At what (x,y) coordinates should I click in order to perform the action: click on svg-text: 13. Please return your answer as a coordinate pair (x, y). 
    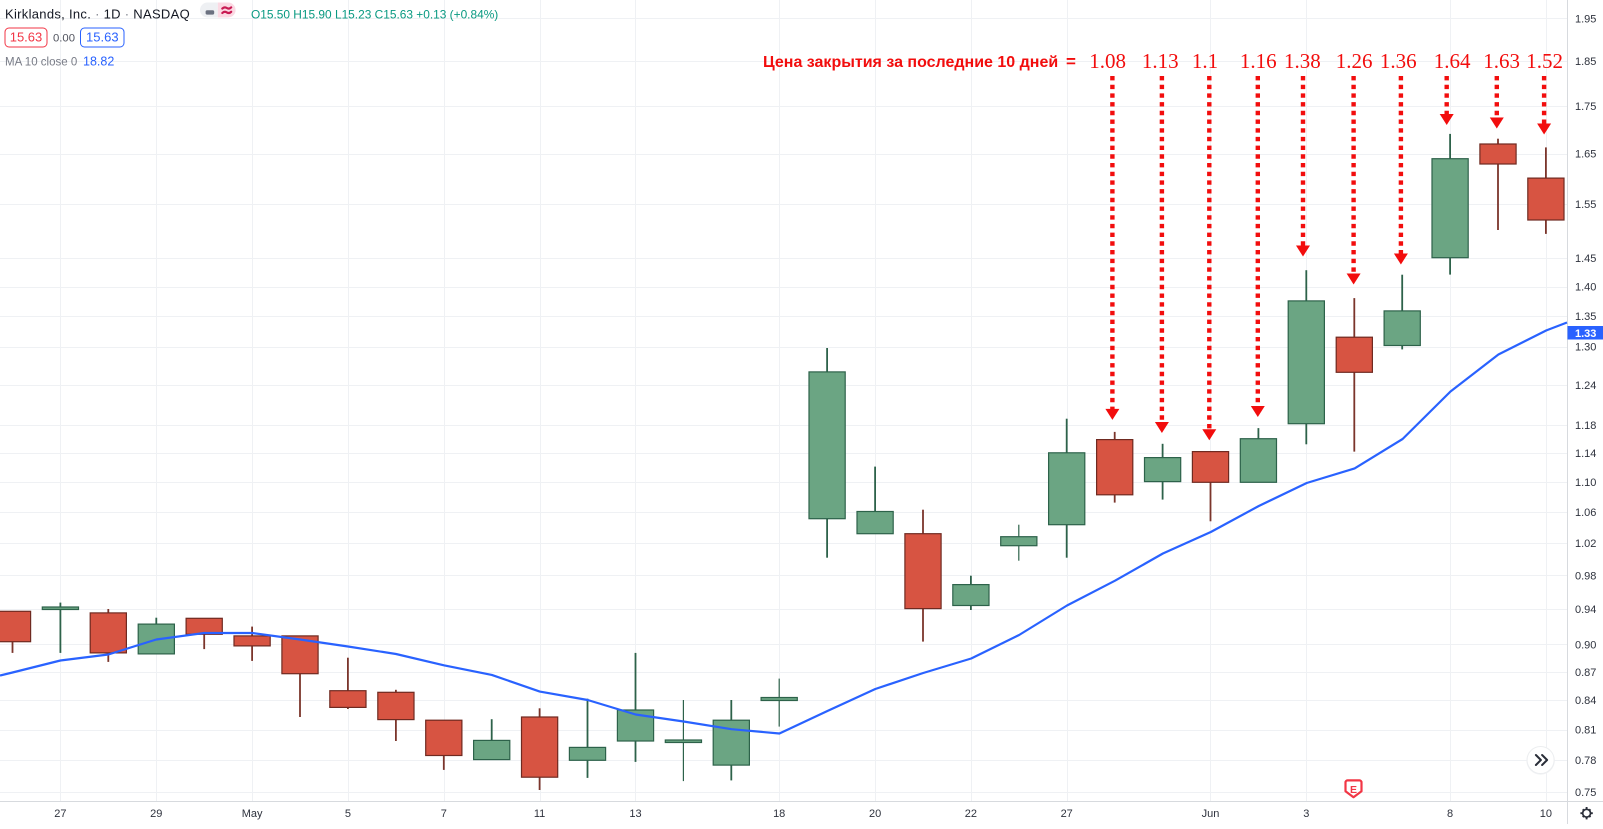
    Looking at the image, I should click on (635, 814).